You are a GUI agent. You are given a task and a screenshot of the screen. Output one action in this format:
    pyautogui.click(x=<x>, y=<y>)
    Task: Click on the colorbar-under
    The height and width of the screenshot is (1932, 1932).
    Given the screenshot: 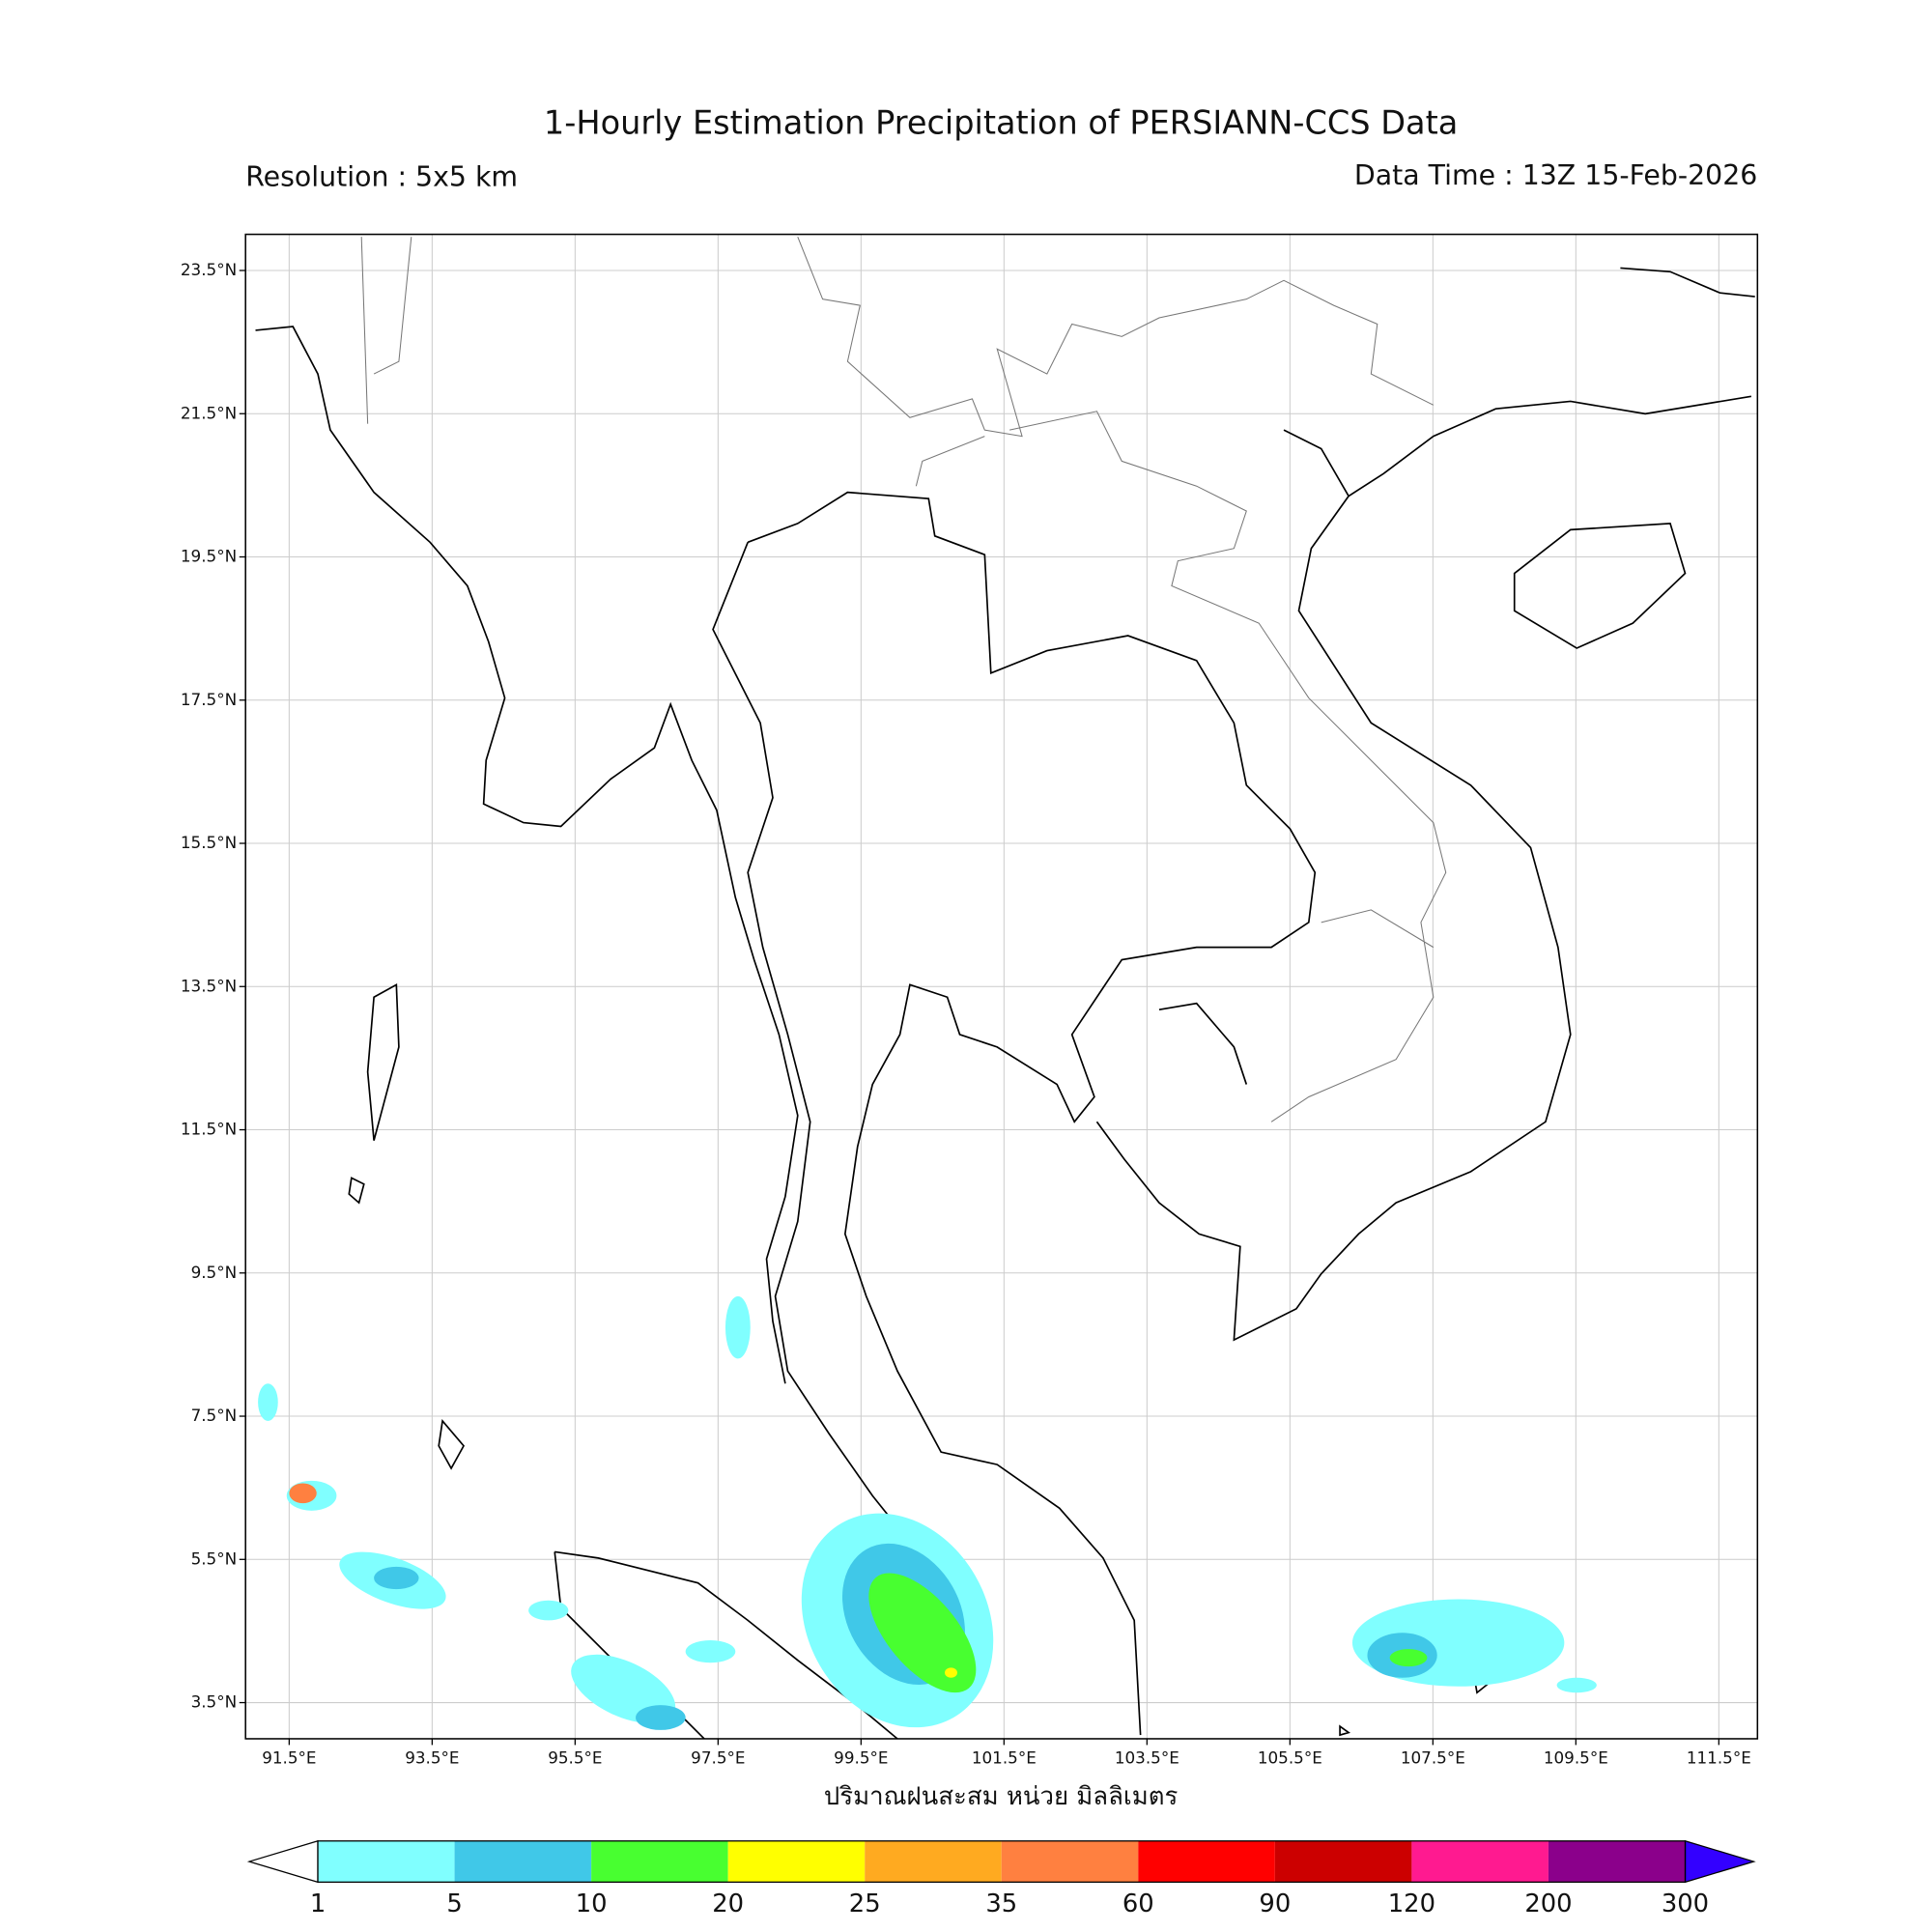 What is the action you would take?
    pyautogui.click(x=282, y=1861)
    